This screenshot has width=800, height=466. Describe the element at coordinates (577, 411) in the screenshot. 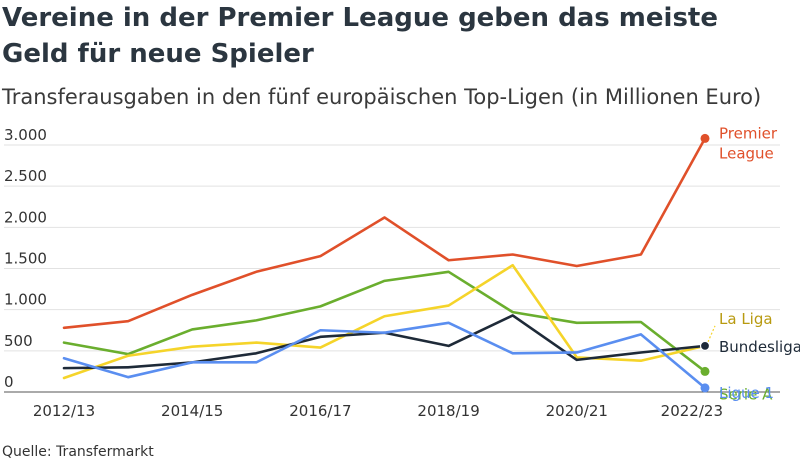

I see `x-tick-label: 2020/21` at that location.